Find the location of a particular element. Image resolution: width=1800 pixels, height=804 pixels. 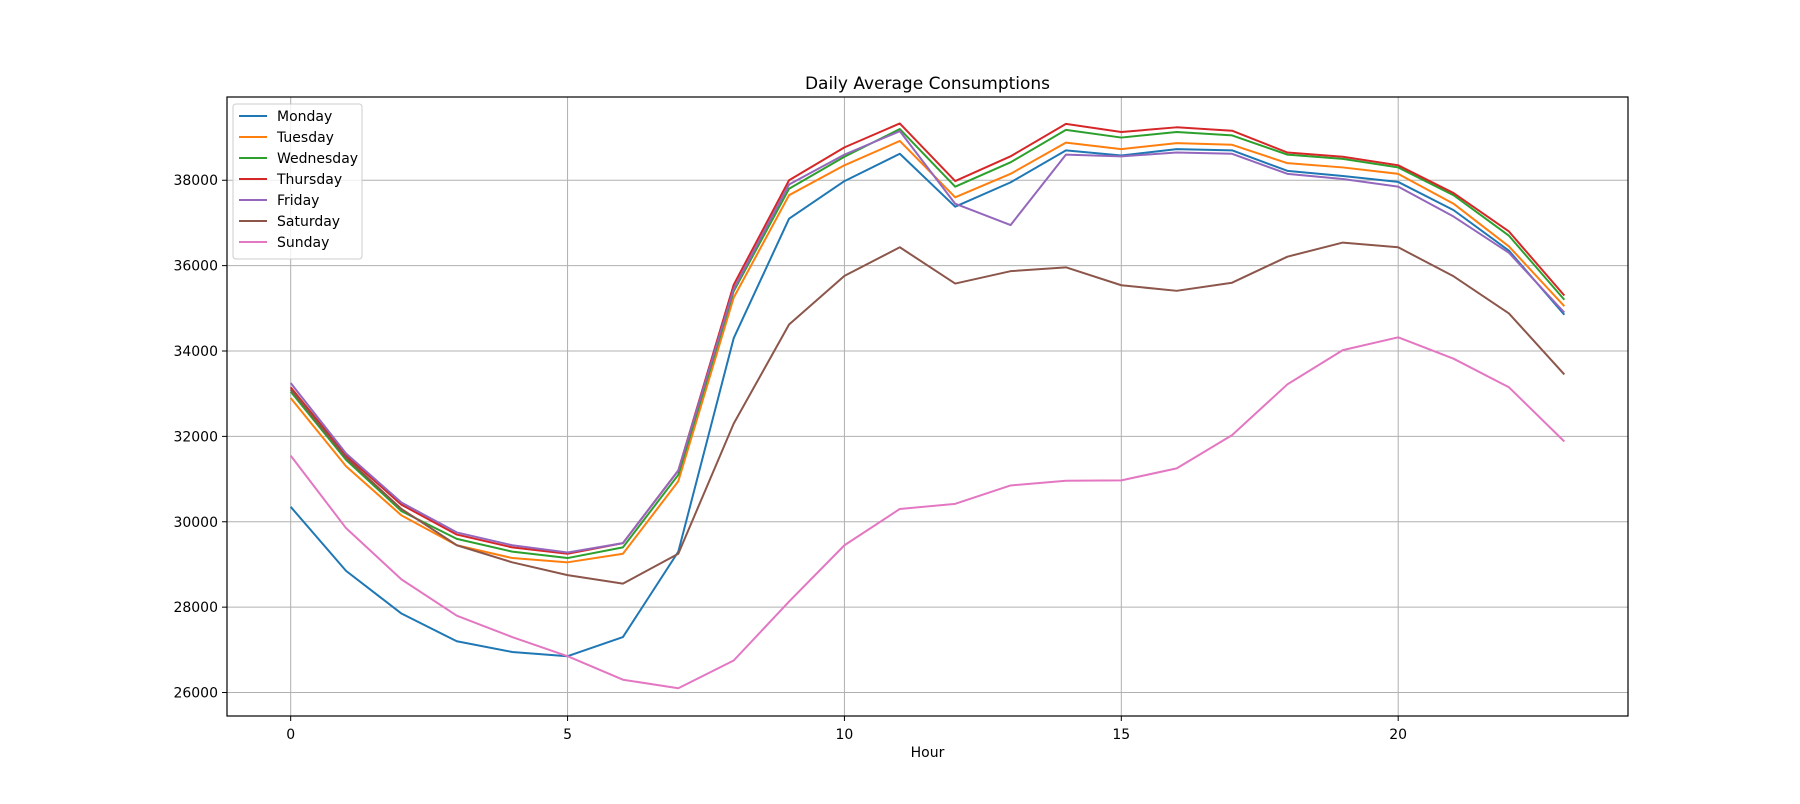

legend-label-thursday: Thursday is located at coordinates (309, 180).